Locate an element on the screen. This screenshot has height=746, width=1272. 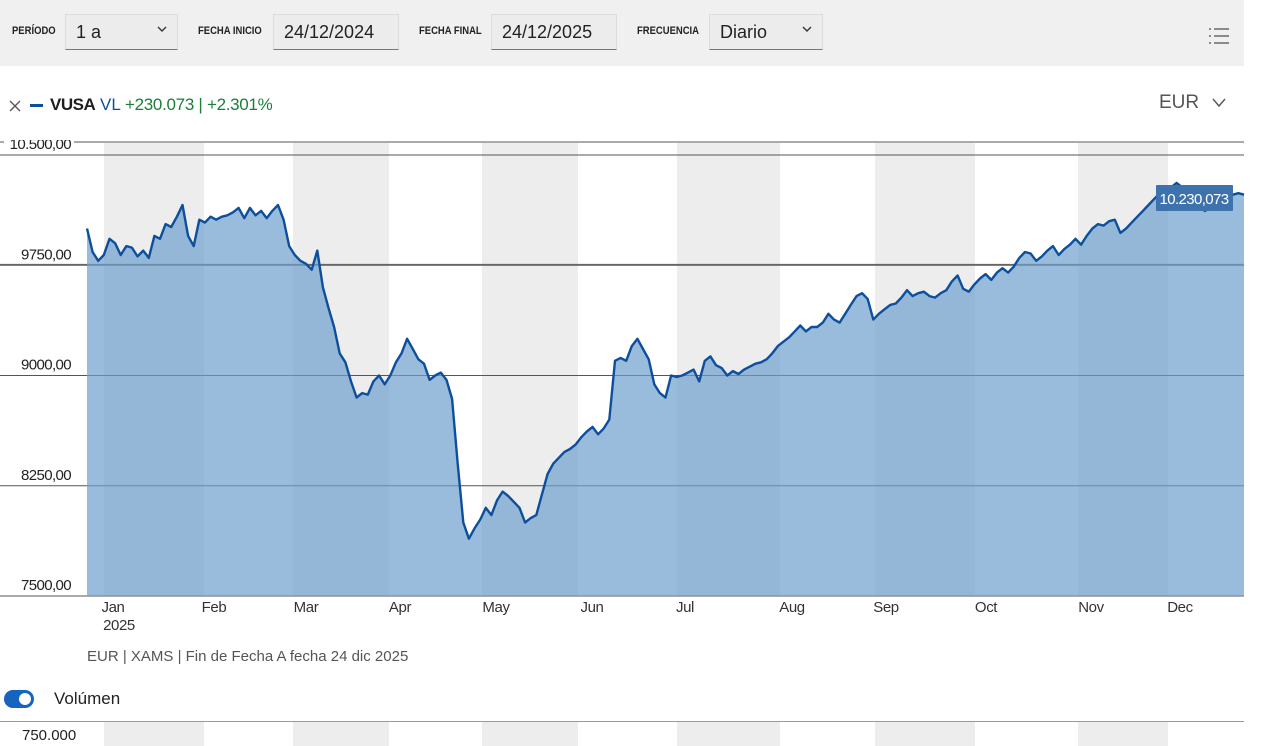
xtick-label: Mar is located at coordinates (306, 607).